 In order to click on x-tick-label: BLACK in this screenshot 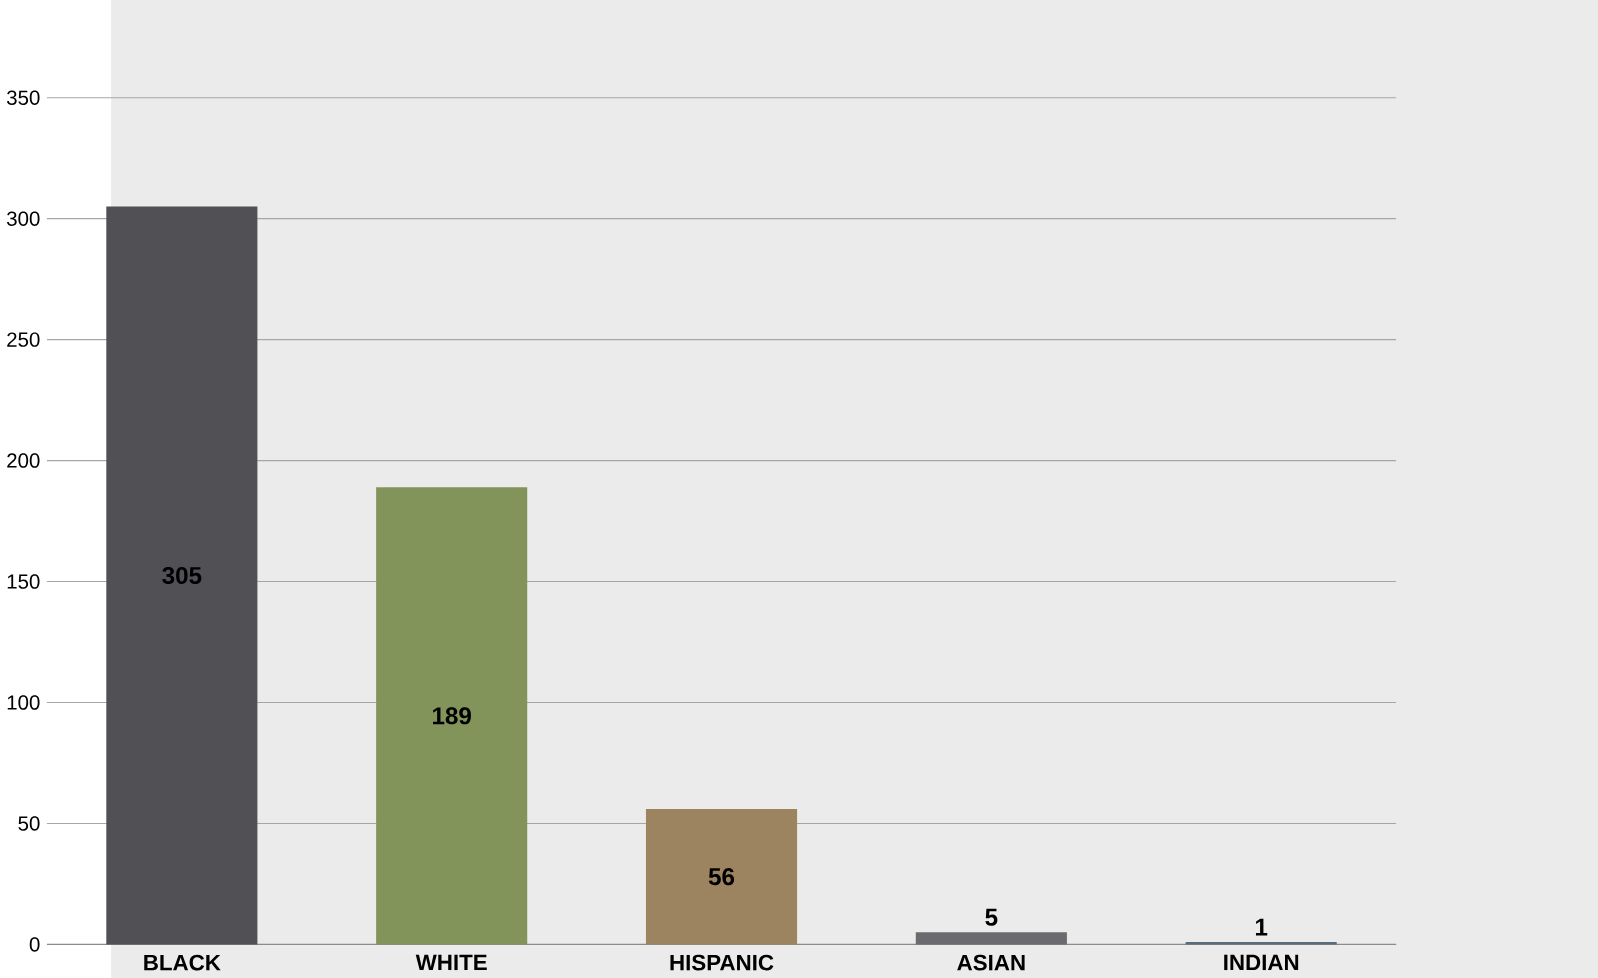, I will do `click(182, 962)`.